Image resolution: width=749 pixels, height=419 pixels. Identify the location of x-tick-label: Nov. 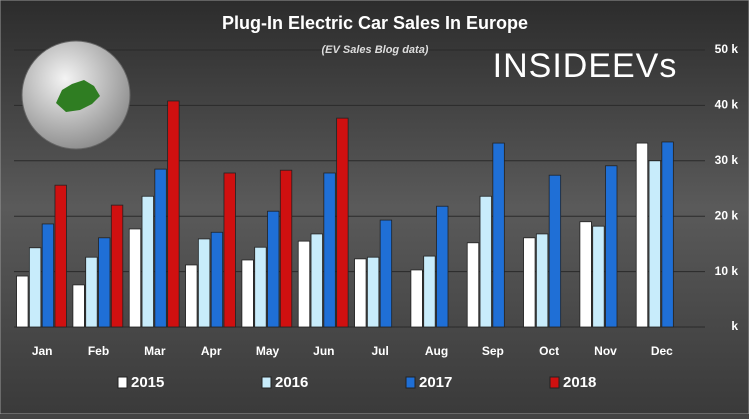
(605, 351).